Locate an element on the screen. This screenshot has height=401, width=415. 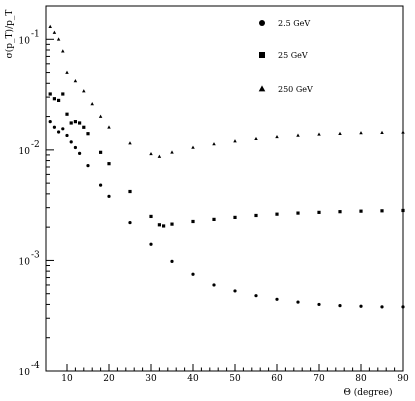
legend-label: 25 GeV is located at coordinates (293, 55).